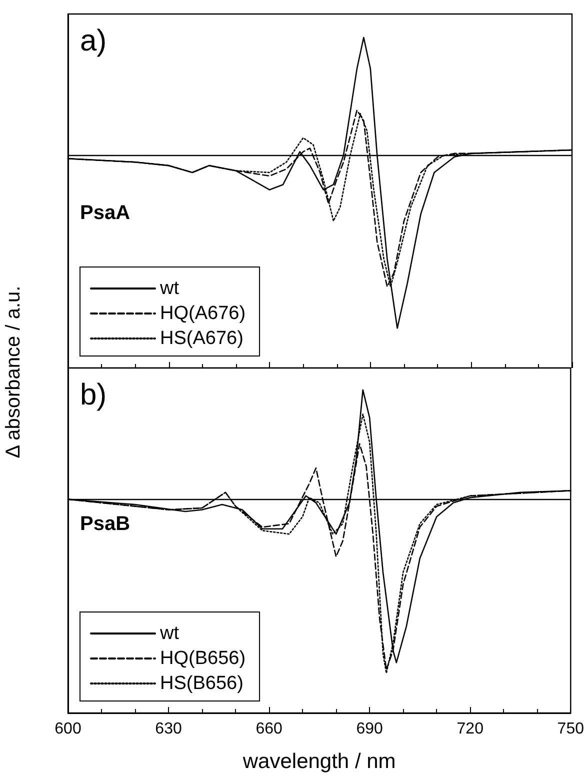 This screenshot has height=779, width=587. Describe the element at coordinates (319, 761) in the screenshot. I see `x-axis-title: wavelength / nm` at that location.